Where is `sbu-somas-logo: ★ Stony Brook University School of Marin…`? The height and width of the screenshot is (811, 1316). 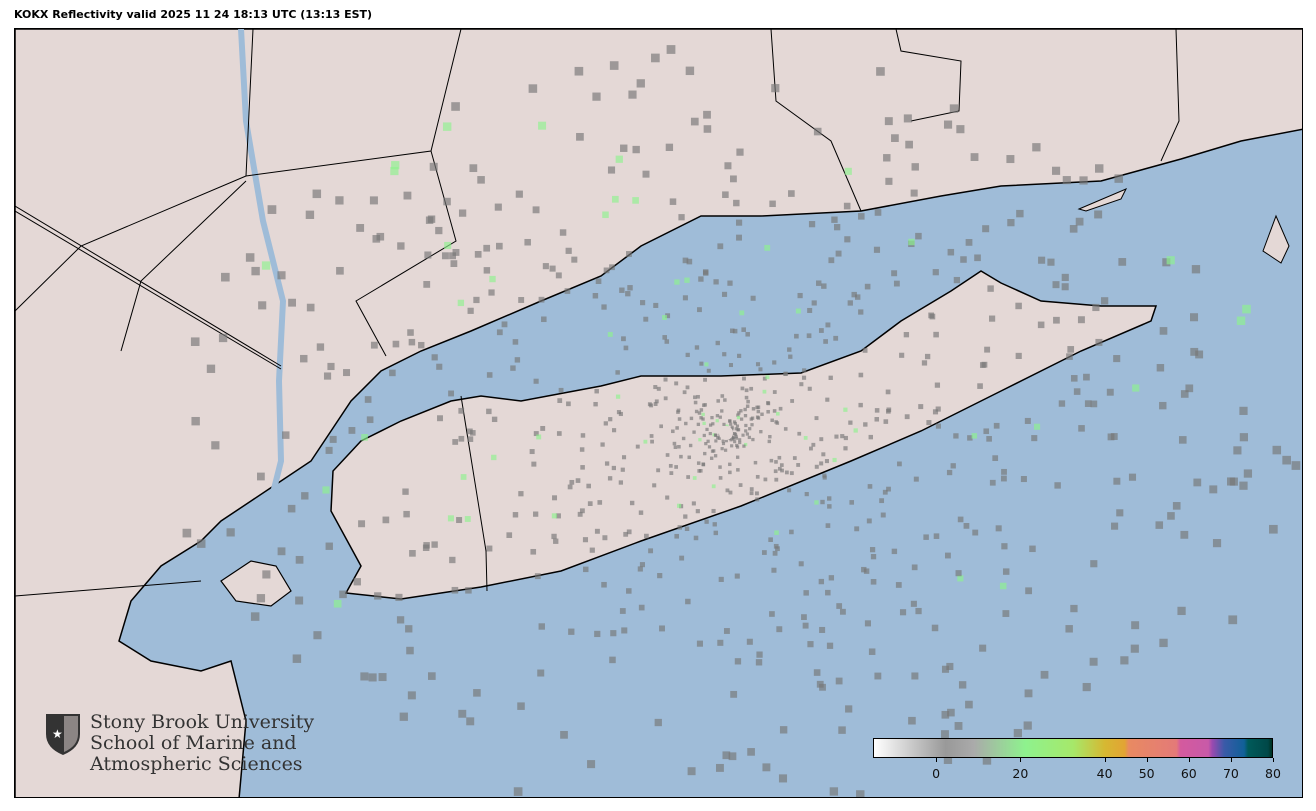
sbu-somas-logo: ★ Stony Brook University School of Marin… is located at coordinates (179, 743).